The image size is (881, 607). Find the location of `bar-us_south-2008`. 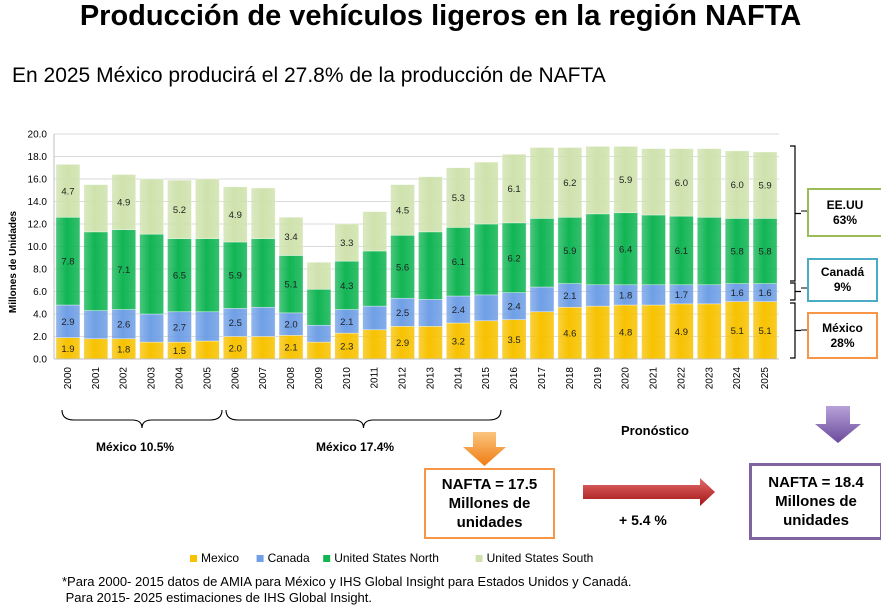

bar-us_south-2008 is located at coordinates (291, 236).